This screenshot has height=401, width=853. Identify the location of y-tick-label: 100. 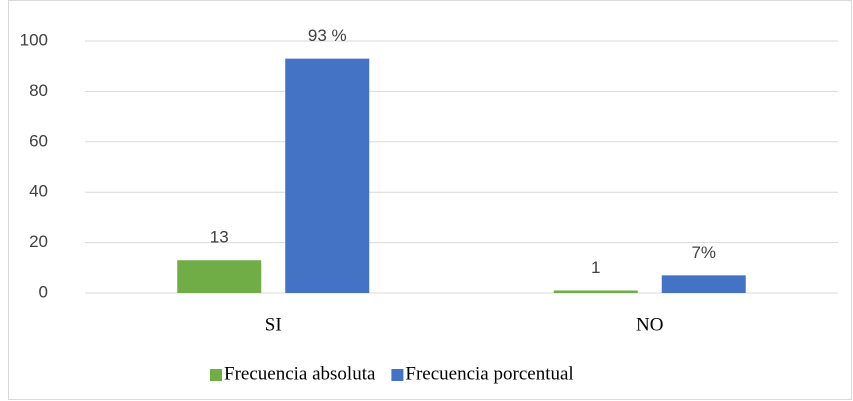
(34, 39).